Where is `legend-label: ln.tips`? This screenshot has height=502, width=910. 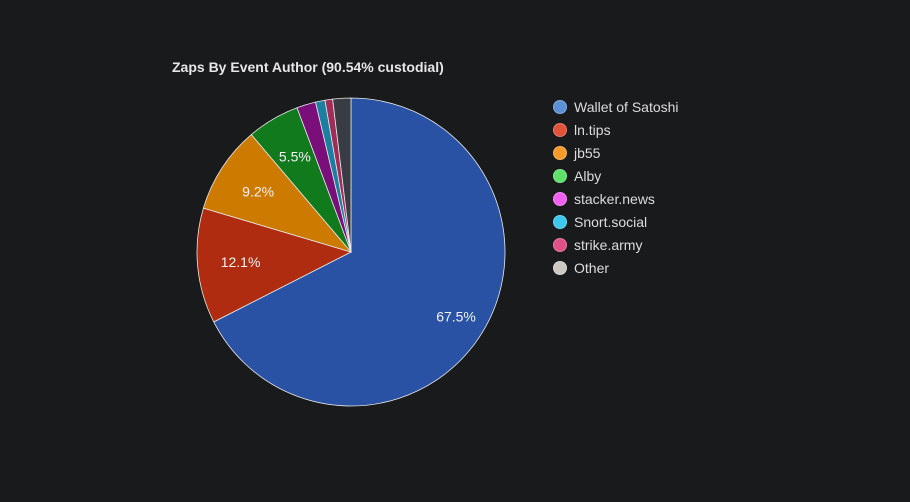
legend-label: ln.tips is located at coordinates (592, 129).